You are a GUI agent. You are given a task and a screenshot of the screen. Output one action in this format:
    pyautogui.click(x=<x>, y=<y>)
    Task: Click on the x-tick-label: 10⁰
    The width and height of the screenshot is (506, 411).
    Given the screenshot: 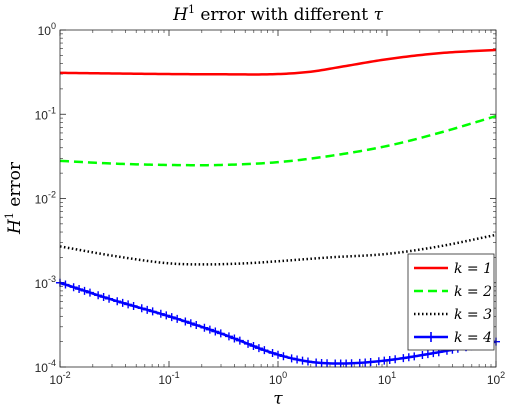 What is the action you would take?
    pyautogui.click(x=278, y=378)
    